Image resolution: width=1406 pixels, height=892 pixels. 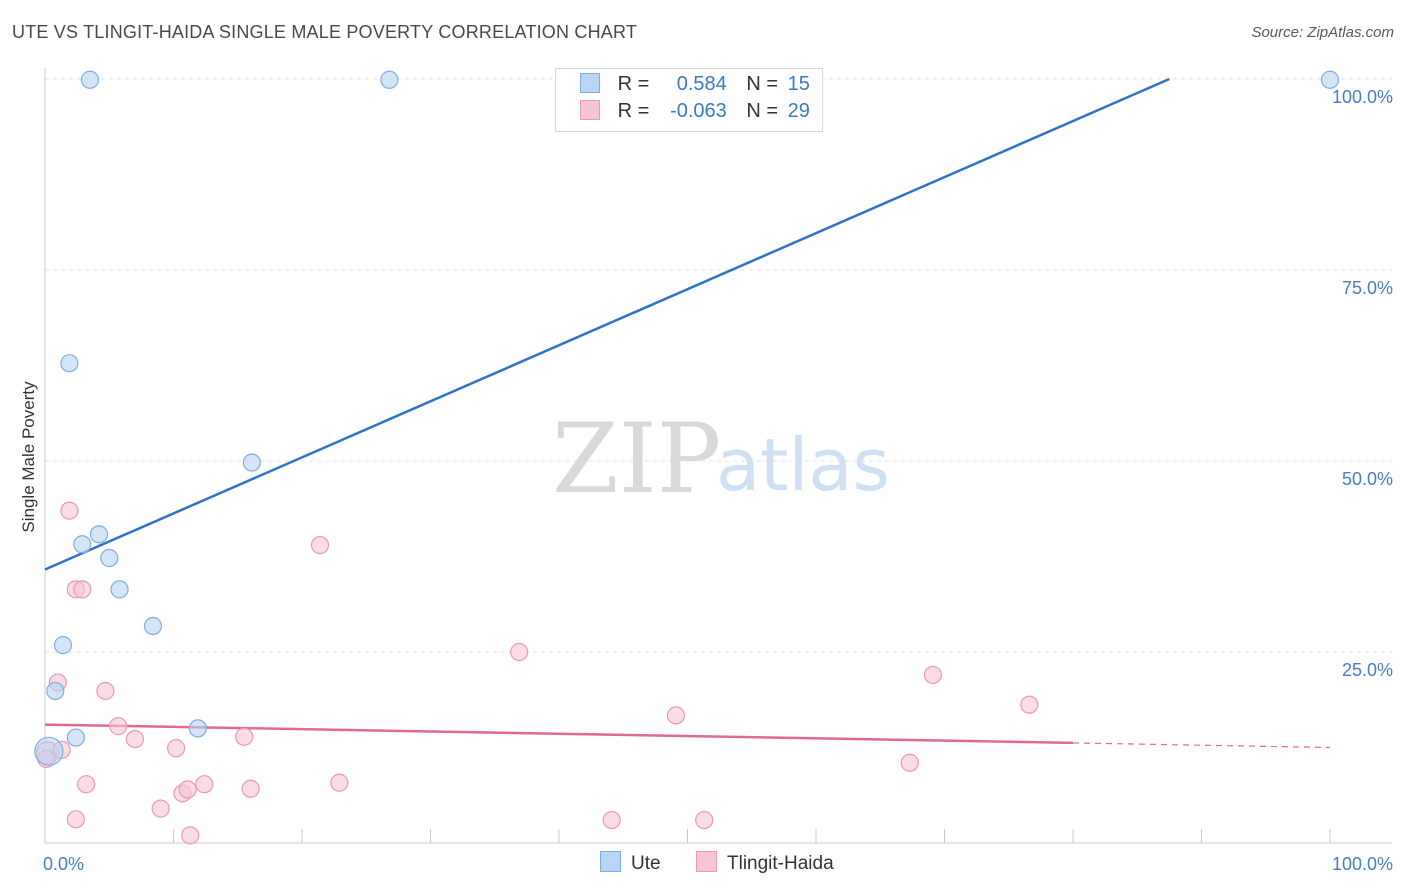 What do you see at coordinates (646, 863) in the screenshot?
I see `bottom-ute-label: Ute` at bounding box center [646, 863].